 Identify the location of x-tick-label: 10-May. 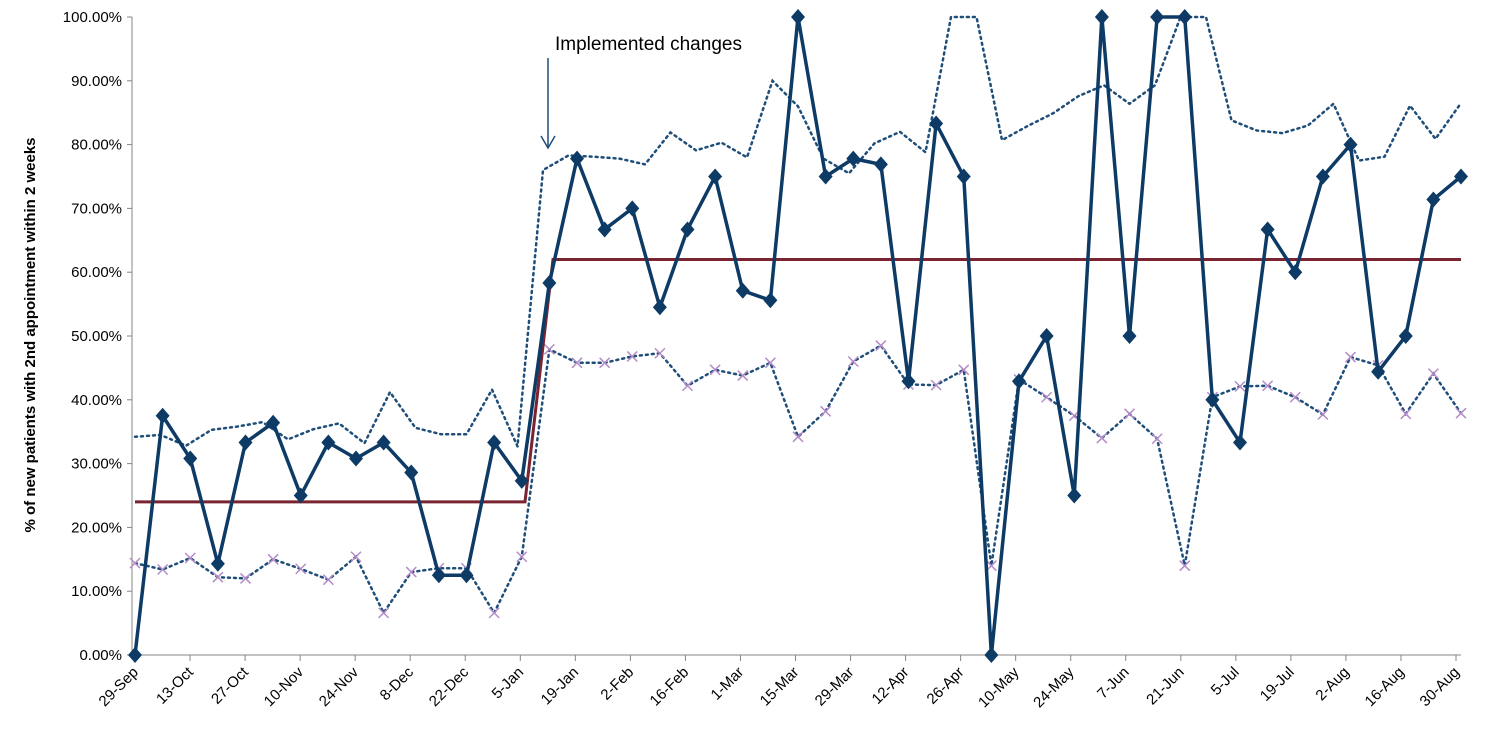
(999, 687).